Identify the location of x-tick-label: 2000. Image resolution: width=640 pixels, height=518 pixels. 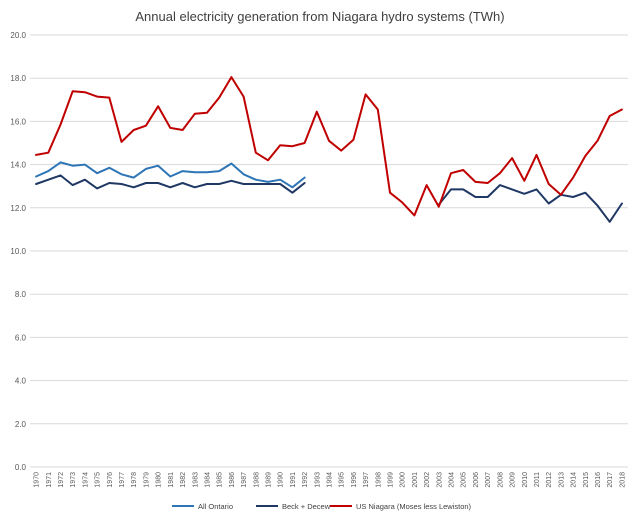
(403, 480).